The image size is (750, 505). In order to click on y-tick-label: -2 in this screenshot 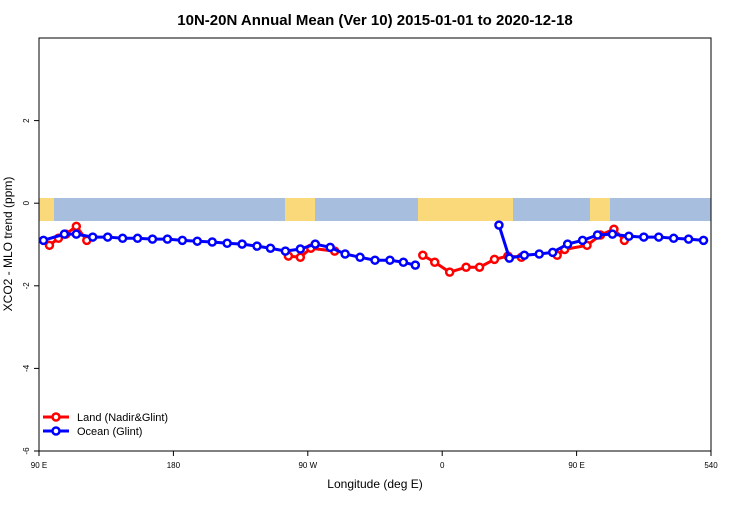, I will do `click(26, 286)`.